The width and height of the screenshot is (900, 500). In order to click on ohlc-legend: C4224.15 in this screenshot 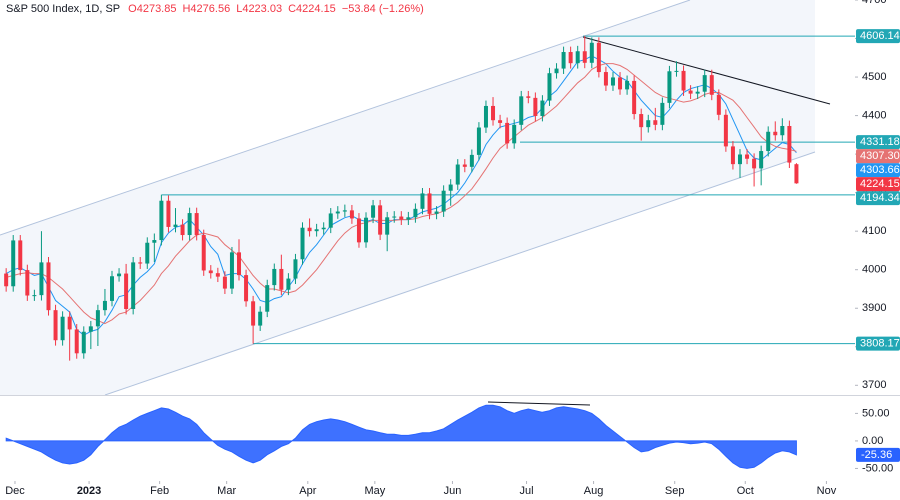, I will do `click(312, 9)`.